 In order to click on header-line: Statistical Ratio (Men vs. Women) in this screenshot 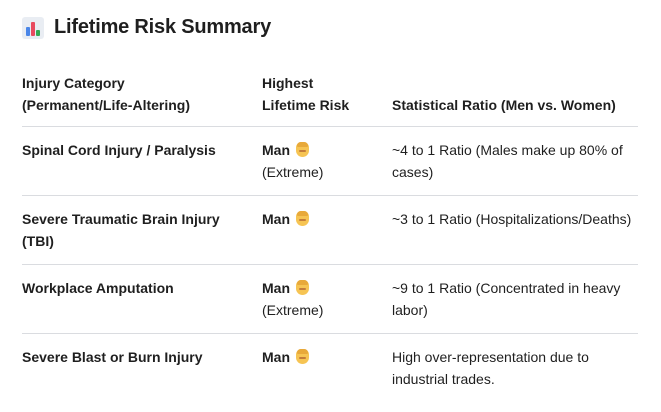, I will do `click(504, 105)`.